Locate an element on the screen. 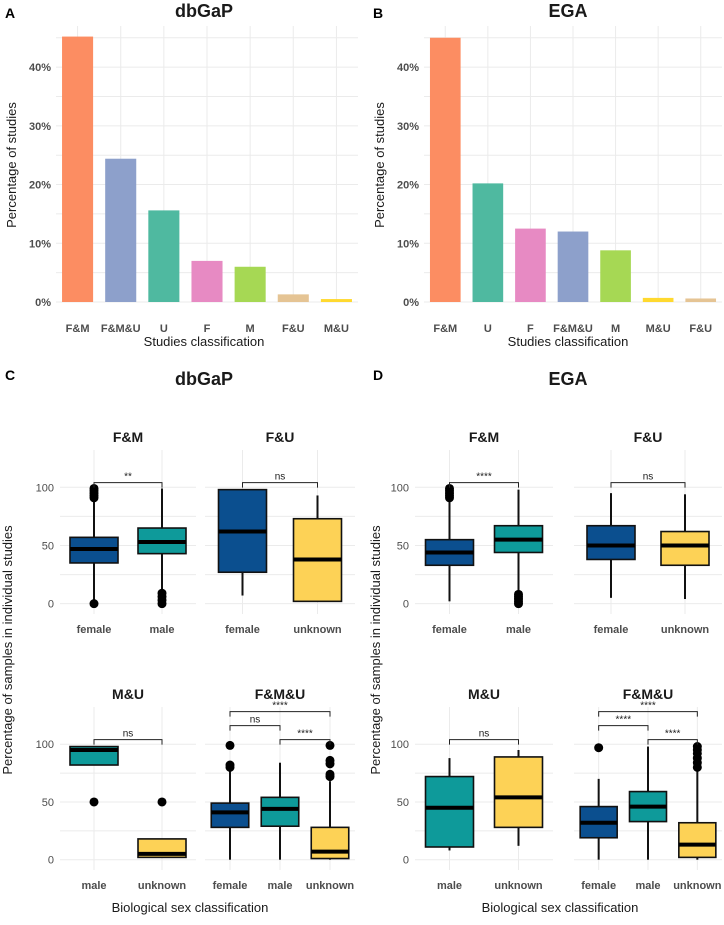 This screenshot has height=925, width=724. box-female is located at coordinates (230, 815).